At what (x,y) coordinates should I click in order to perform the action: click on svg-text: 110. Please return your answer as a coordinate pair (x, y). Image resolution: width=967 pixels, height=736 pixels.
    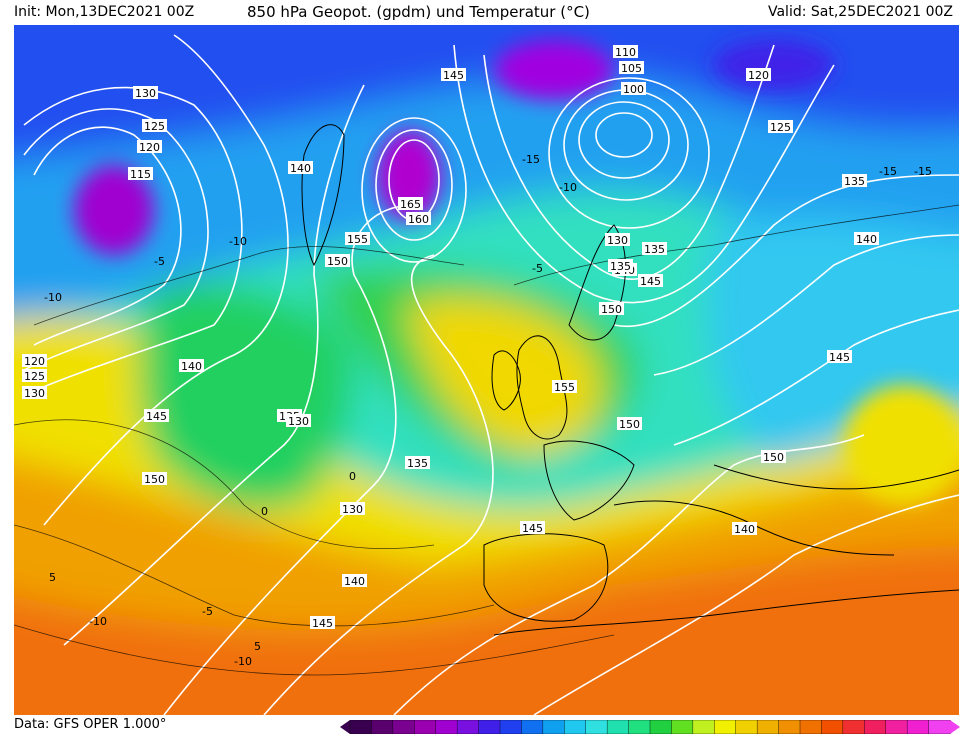
    Looking at the image, I should click on (625, 52).